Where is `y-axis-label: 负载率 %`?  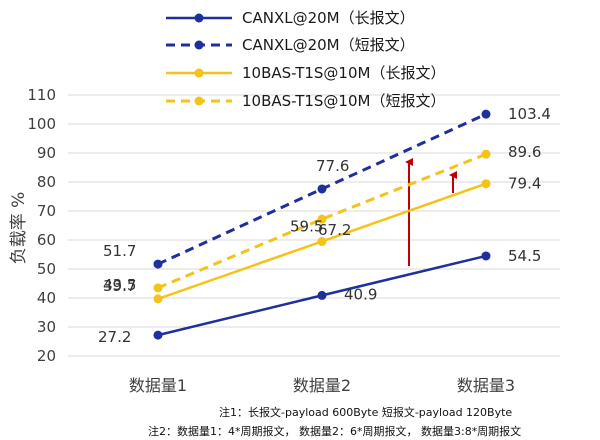 y-axis-label: 负载率 % is located at coordinates (19, 228).